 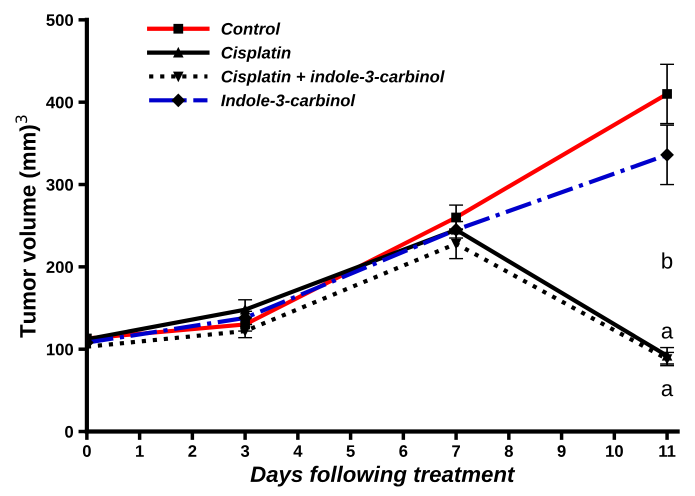 What do you see at coordinates (333, 78) in the screenshot?
I see `legend-label: Cisplatin + indole-3-carbinol` at bounding box center [333, 78].